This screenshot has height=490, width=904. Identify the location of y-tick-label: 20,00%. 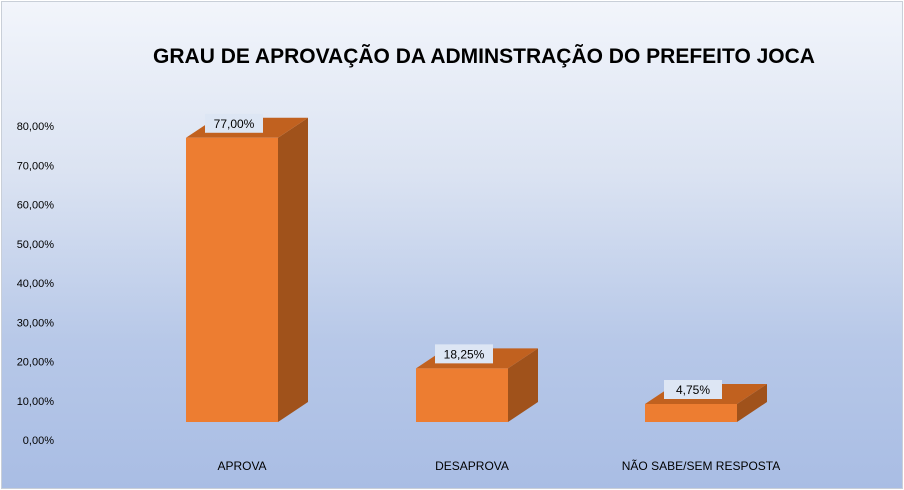
(36, 363).